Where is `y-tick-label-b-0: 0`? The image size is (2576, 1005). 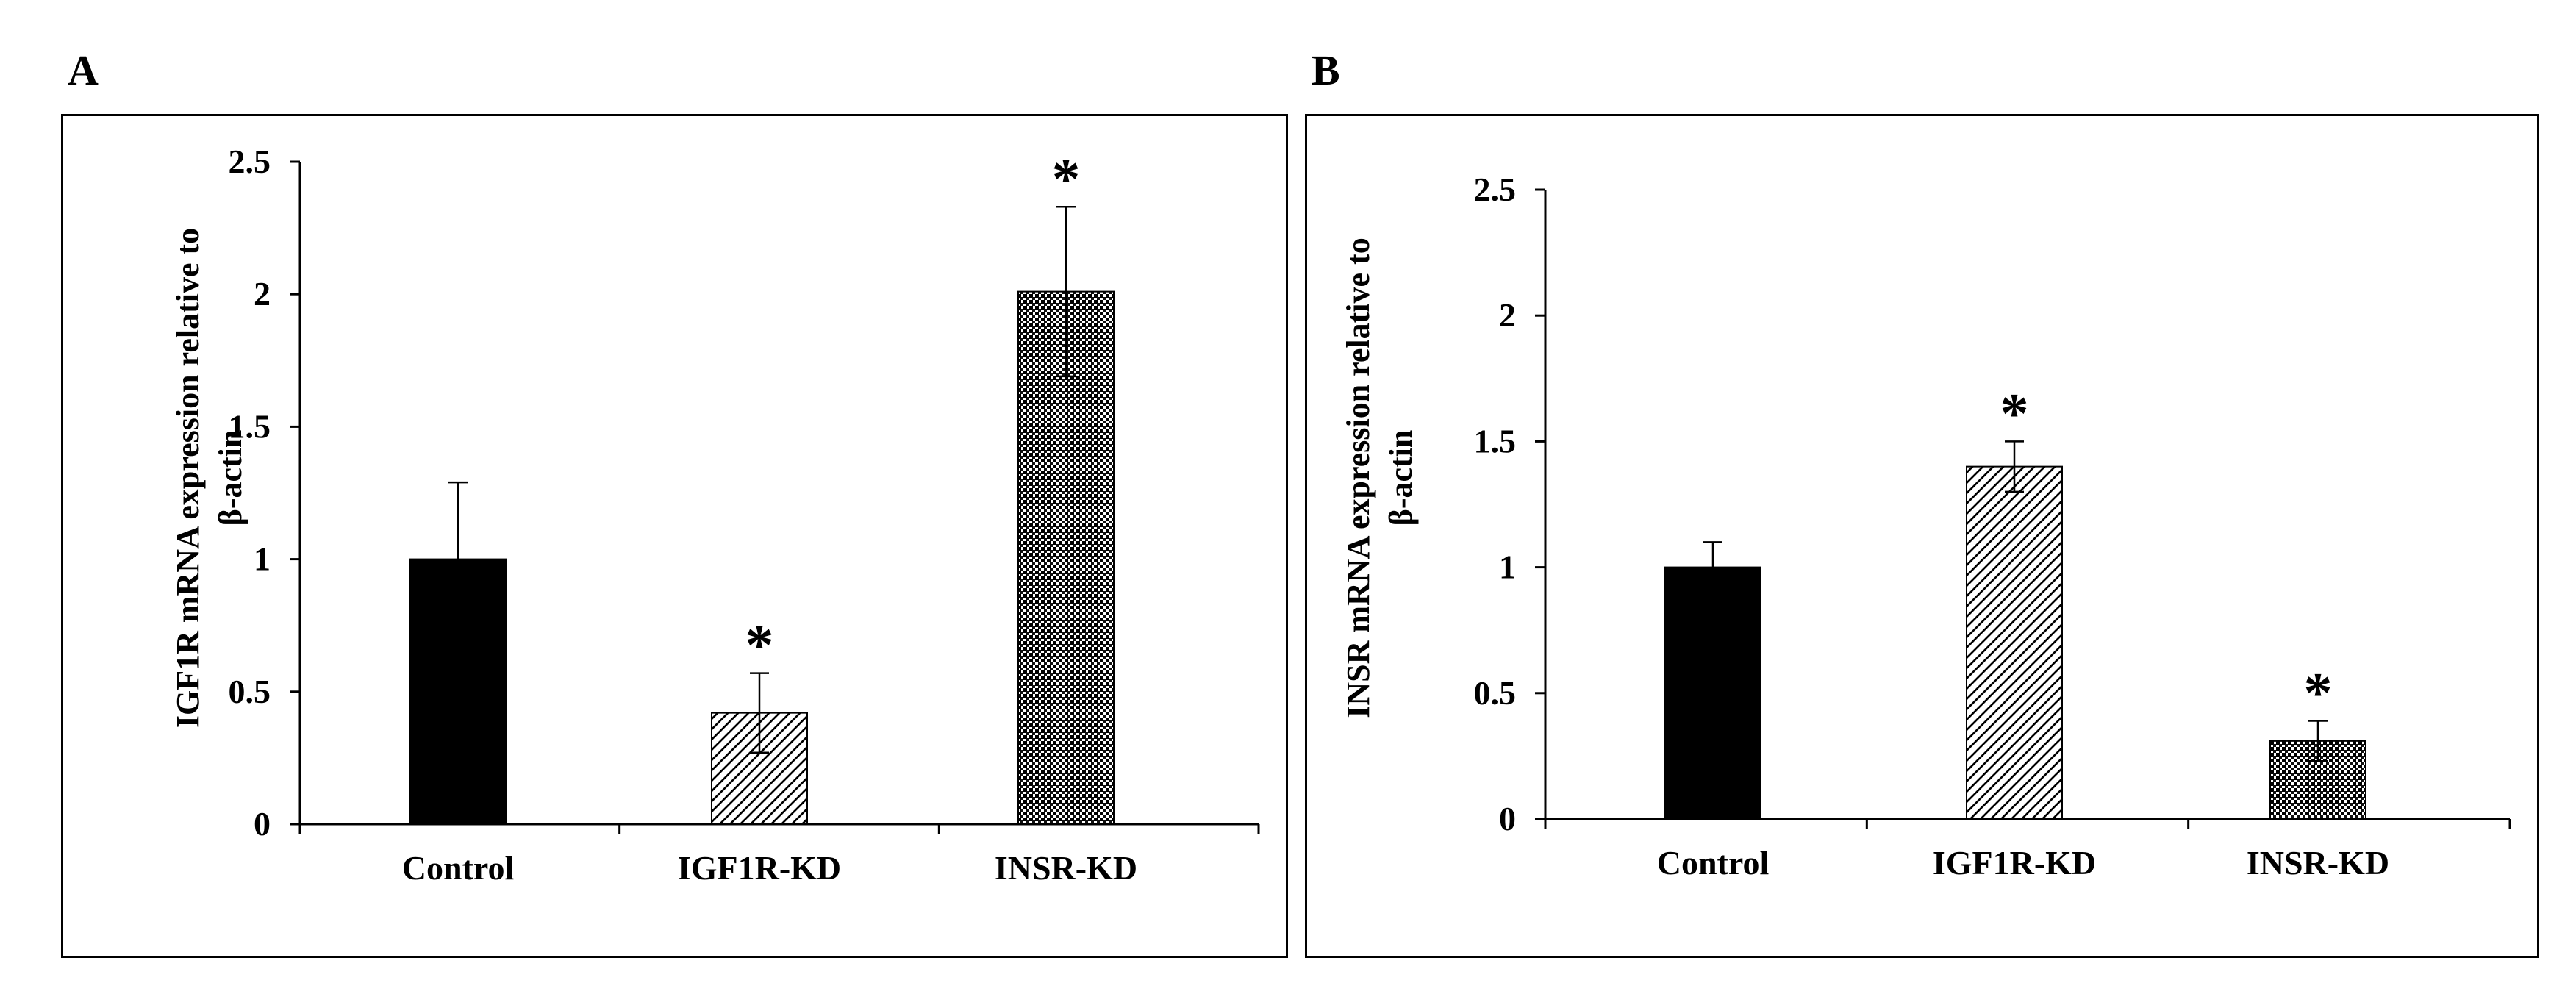
y-tick-label-b-0: 0 is located at coordinates (1507, 818).